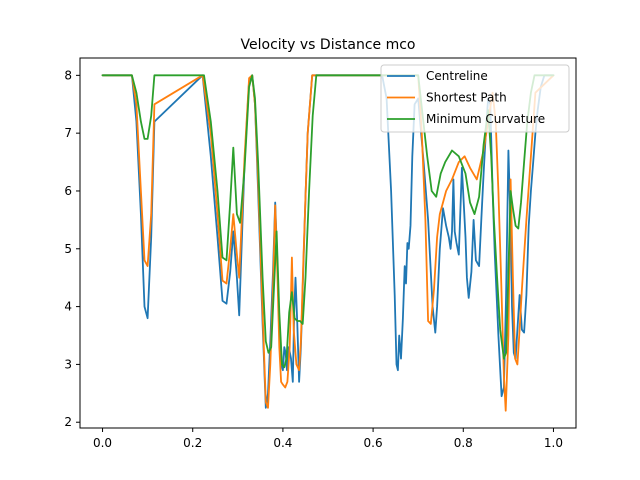  I want to click on legend-label-1: Shortest Path, so click(466, 98).